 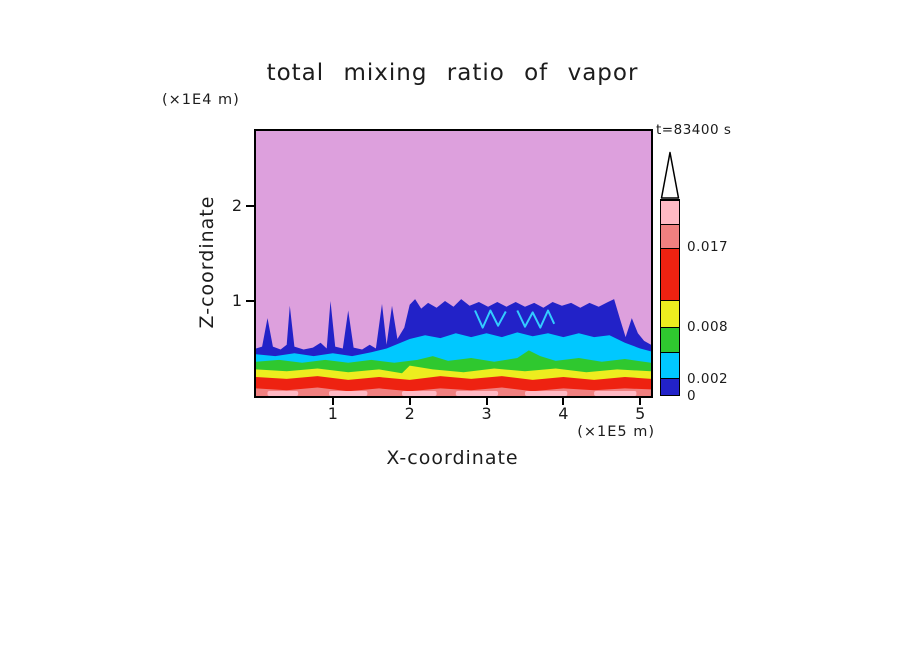 What do you see at coordinates (708, 379) in the screenshot?
I see `colorbar-label: 0.002` at bounding box center [708, 379].